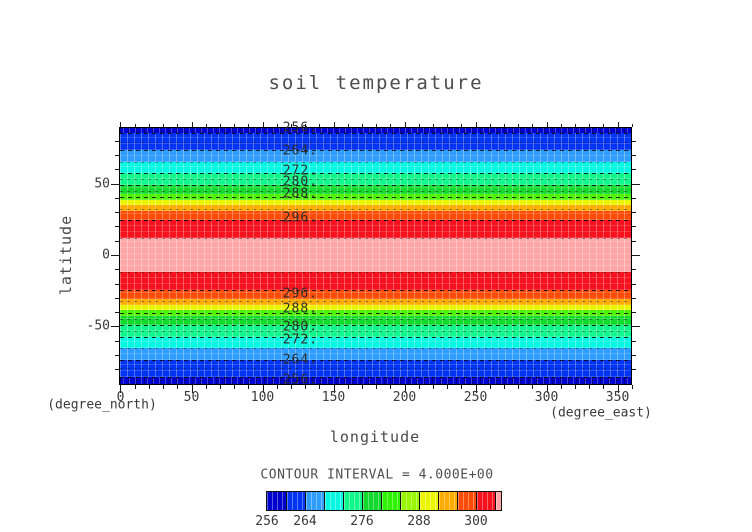 Image resolution: width=752 pixels, height=532 pixels. What do you see at coordinates (546, 397) in the screenshot?
I see `x-tick-label: 300` at bounding box center [546, 397].